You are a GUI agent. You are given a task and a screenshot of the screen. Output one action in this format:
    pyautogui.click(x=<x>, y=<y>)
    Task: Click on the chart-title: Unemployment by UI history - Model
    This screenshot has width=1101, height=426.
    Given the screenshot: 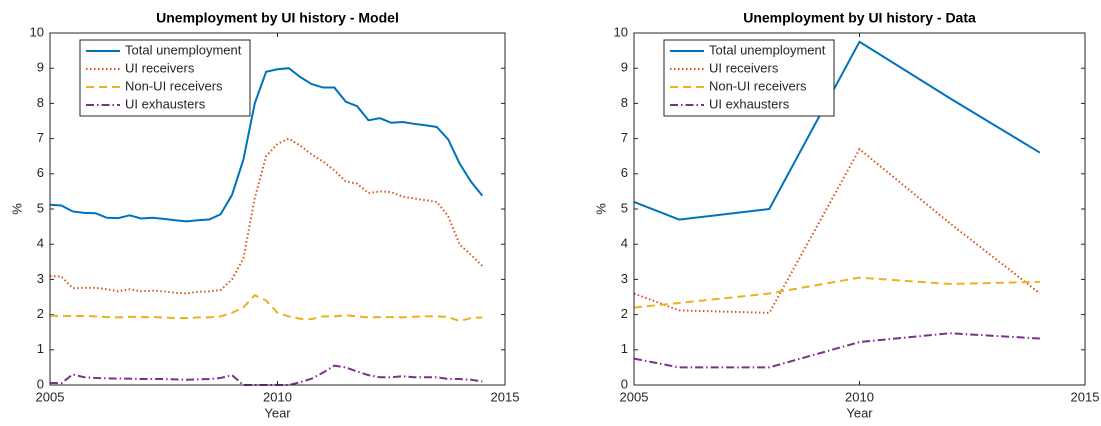 What is the action you would take?
    pyautogui.click(x=277, y=18)
    